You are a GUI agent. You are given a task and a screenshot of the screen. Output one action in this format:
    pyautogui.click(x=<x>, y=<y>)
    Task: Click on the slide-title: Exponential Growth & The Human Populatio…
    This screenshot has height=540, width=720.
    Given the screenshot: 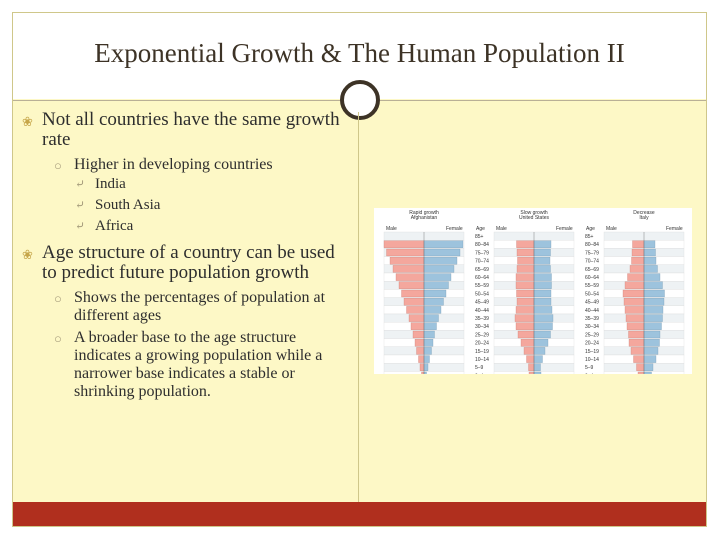 What is the action you would take?
    pyautogui.click(x=359, y=53)
    